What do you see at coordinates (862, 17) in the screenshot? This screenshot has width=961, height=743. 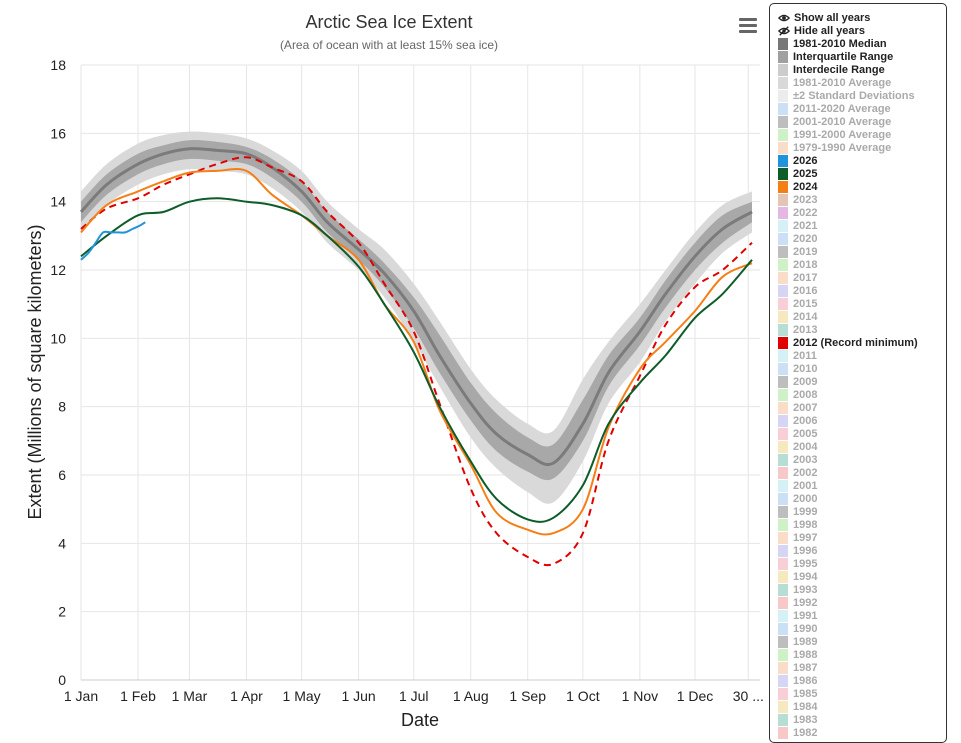 I see `show-all-years-button: Show all years` at bounding box center [862, 17].